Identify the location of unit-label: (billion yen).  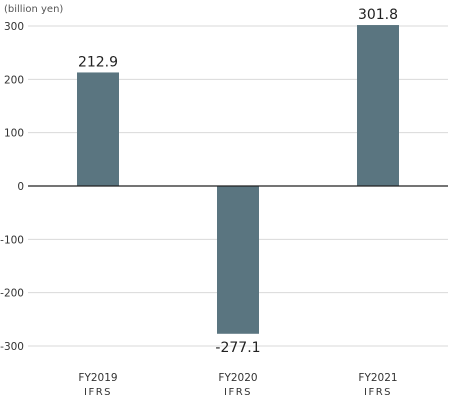
(33, 9).